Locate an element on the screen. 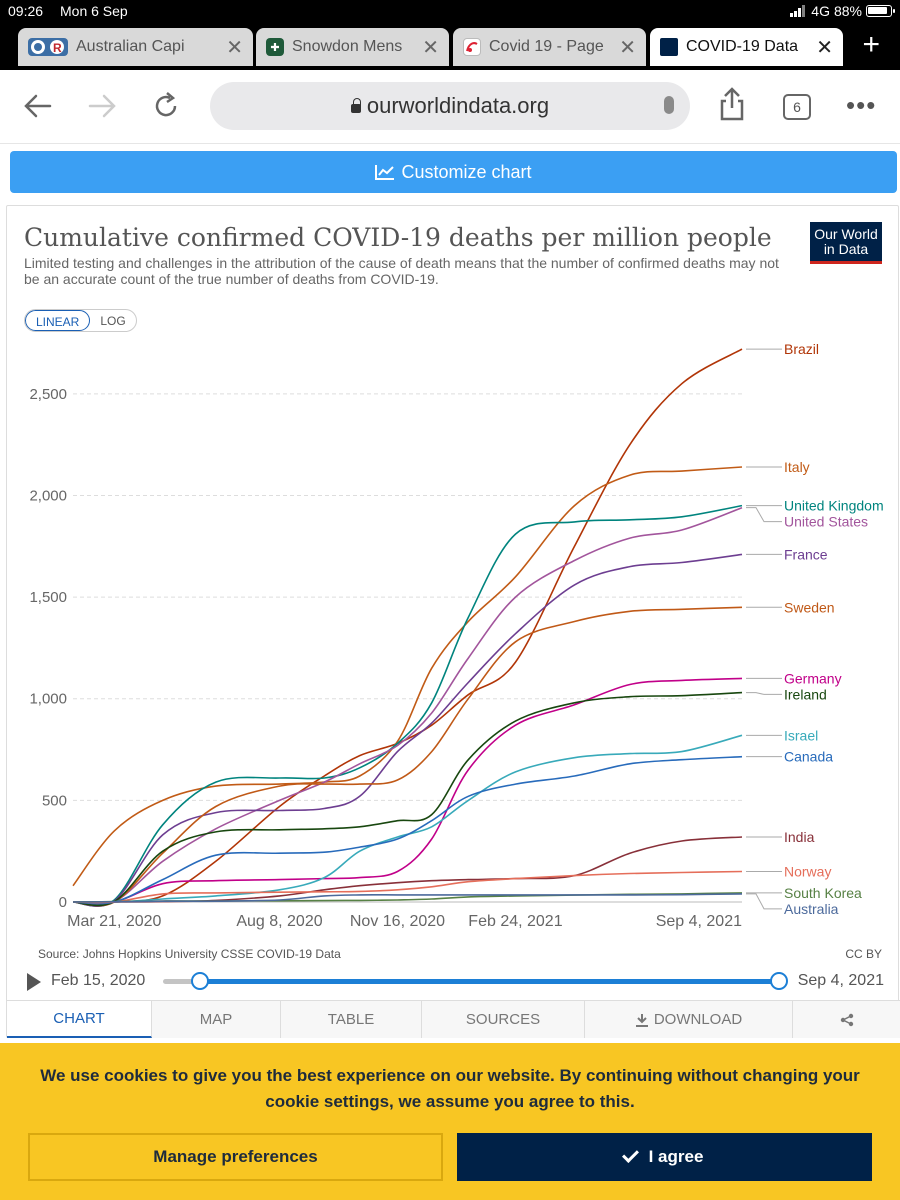  series-label-united-states: United States is located at coordinates (826, 522).